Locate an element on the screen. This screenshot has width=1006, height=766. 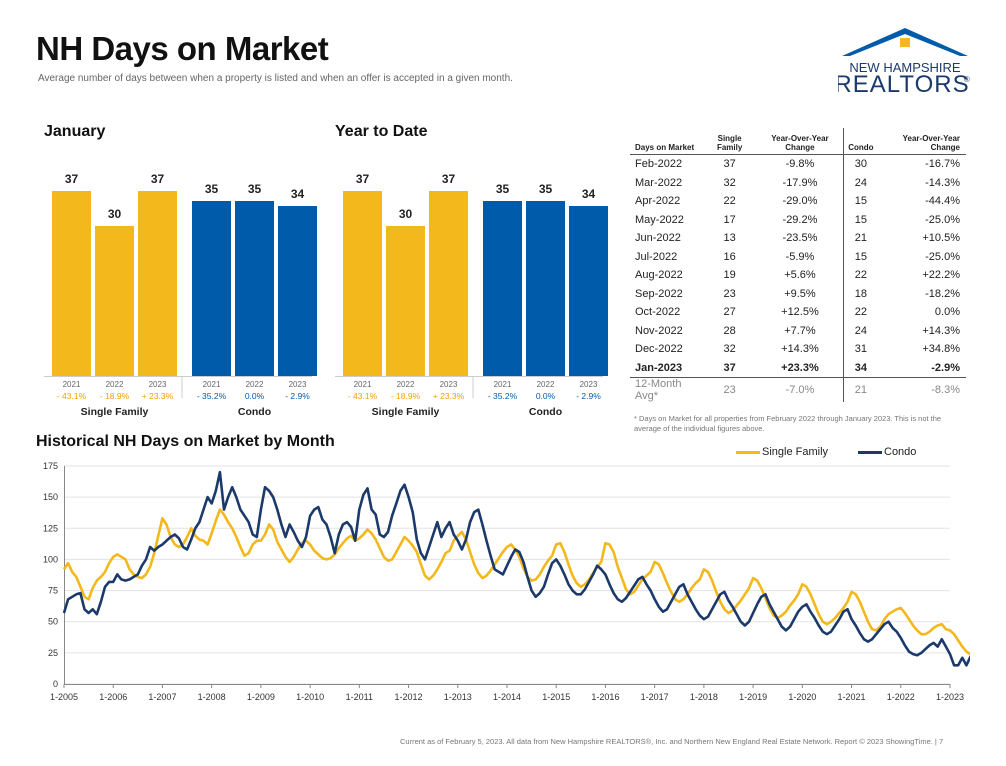
table-cell-condo: 21 is located at coordinates (860, 238).